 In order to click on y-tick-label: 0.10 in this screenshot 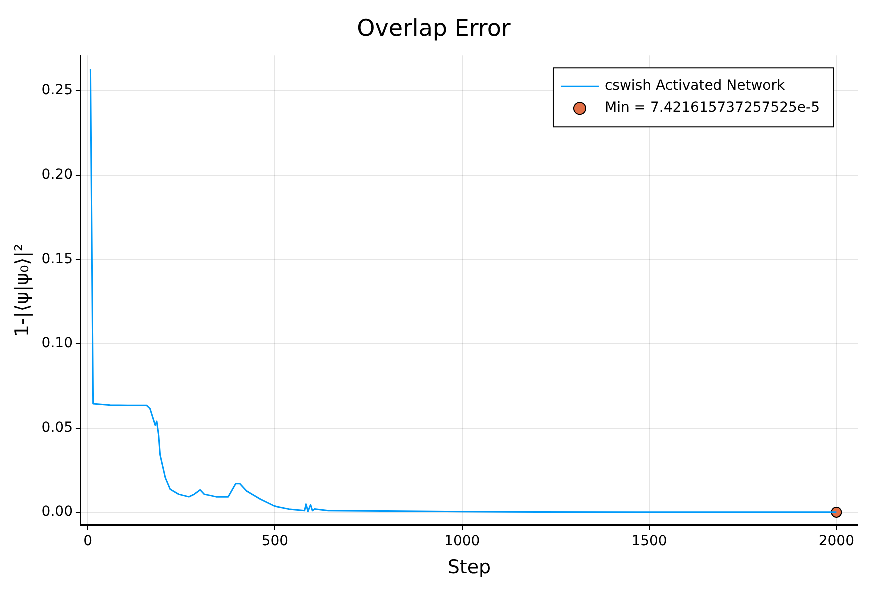, I will do `click(57, 344)`.